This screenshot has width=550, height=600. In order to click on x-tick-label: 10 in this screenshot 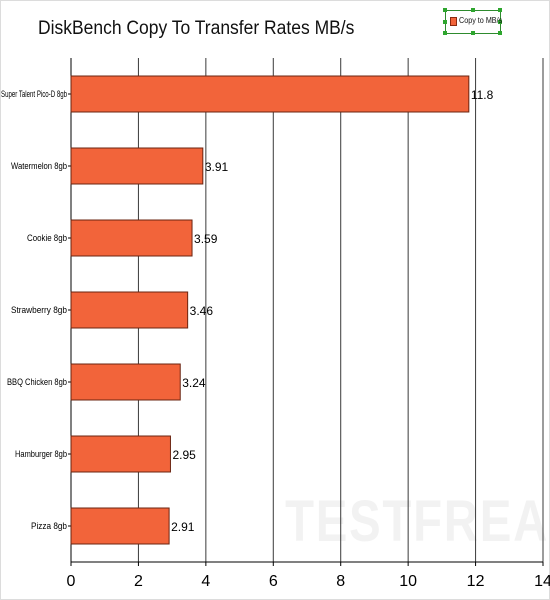, I will do `click(408, 581)`.